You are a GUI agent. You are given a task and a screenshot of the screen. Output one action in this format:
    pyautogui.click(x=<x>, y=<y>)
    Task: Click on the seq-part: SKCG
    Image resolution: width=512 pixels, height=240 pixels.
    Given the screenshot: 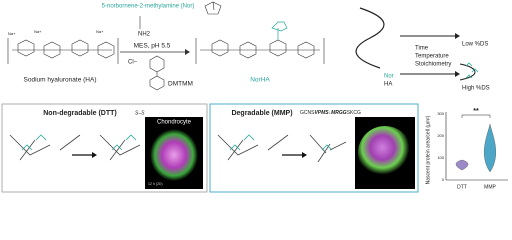 What is the action you would take?
    pyautogui.click(x=354, y=113)
    